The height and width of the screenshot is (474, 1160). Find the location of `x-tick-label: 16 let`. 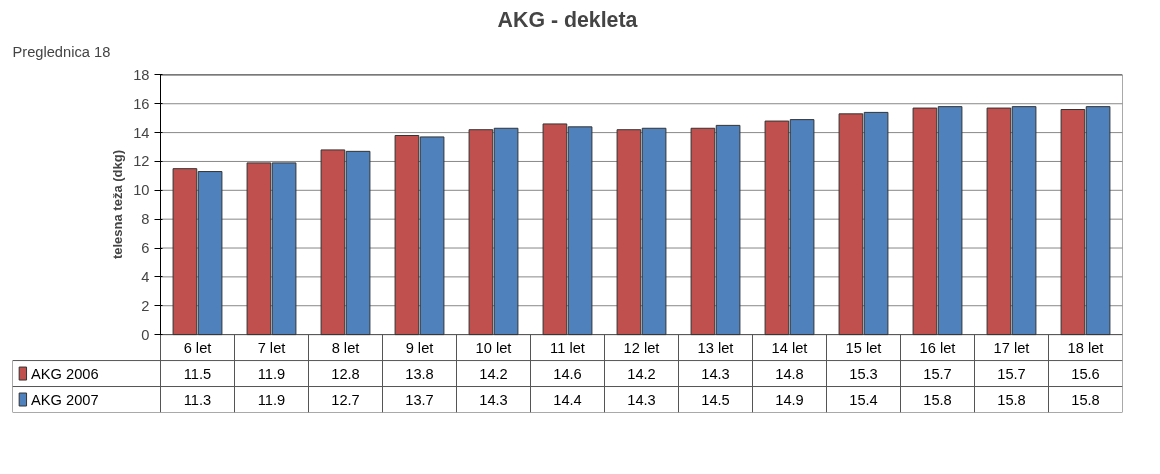

x-tick-label: 16 let is located at coordinates (937, 347).